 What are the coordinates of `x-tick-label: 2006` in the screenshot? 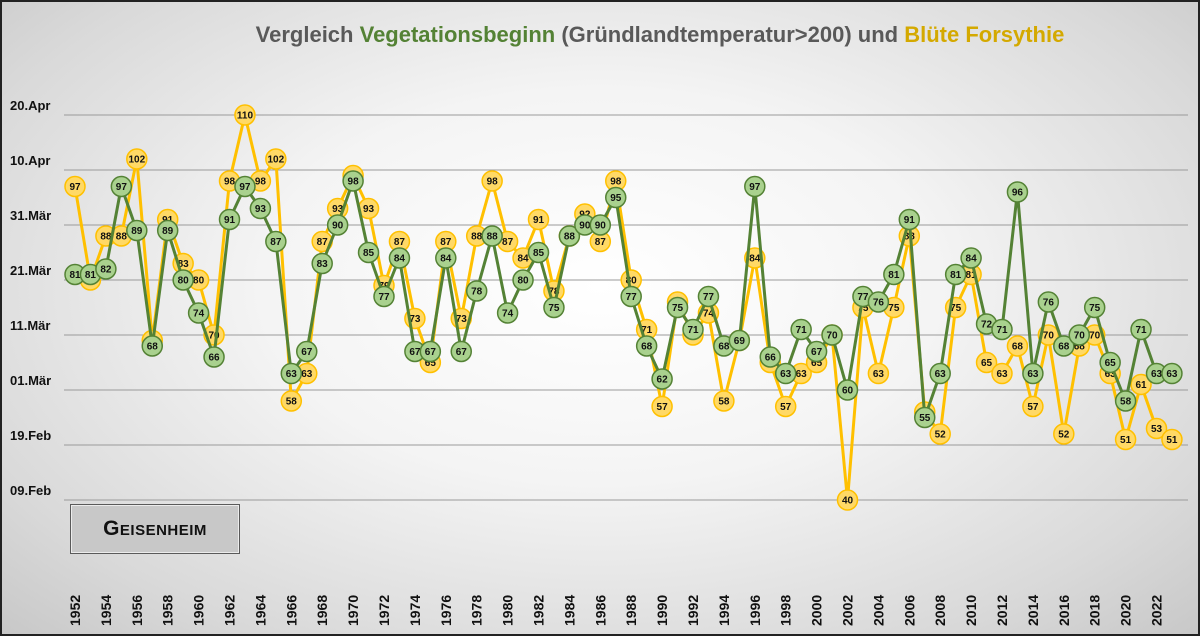 It's located at (909, 610).